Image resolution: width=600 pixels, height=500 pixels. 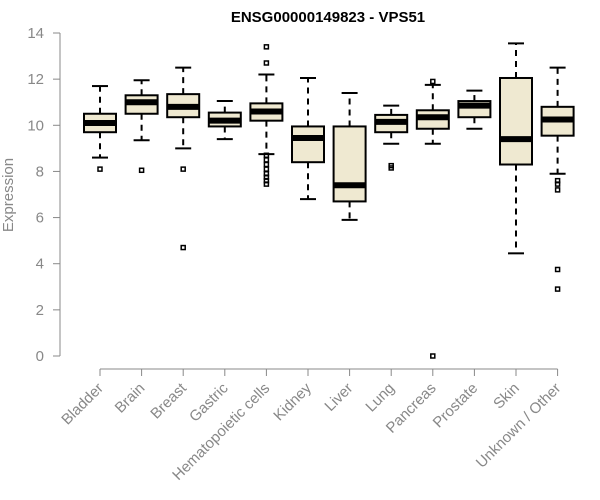 I want to click on box-prostate, so click(x=474, y=109).